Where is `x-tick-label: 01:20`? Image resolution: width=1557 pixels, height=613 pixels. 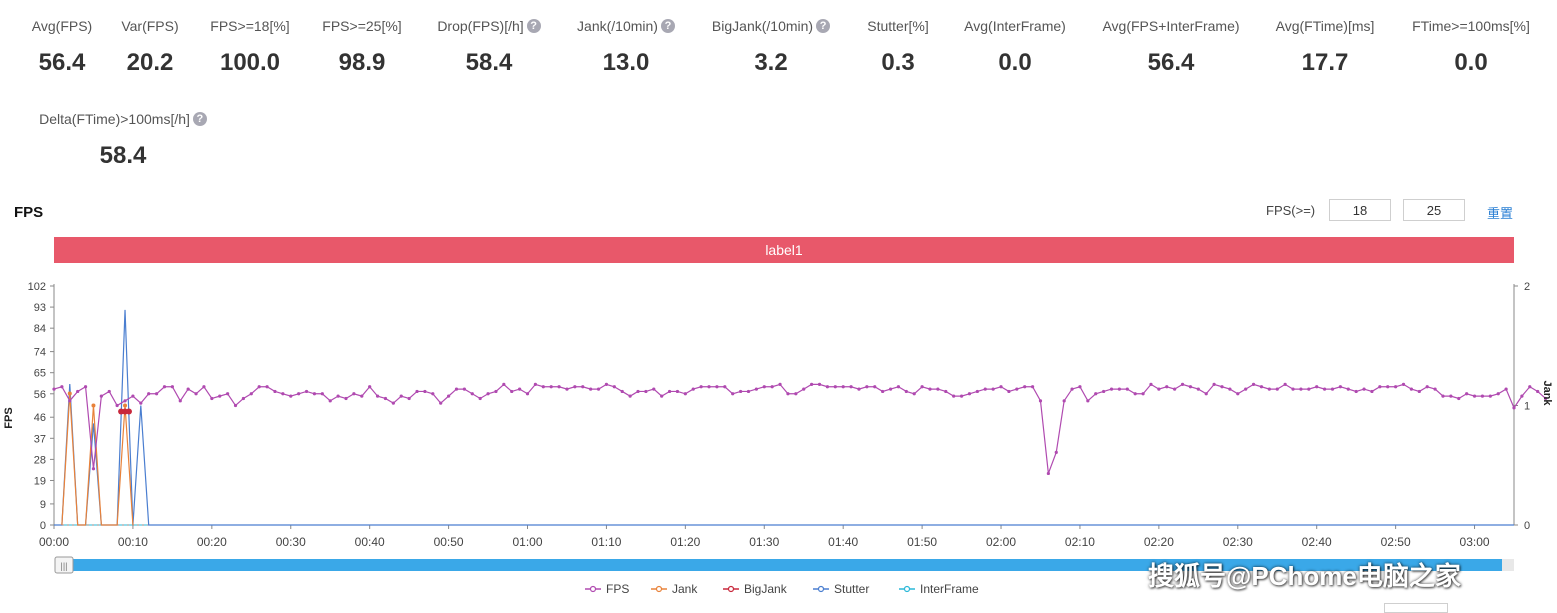 x-tick-label: 01:20 is located at coordinates (685, 542).